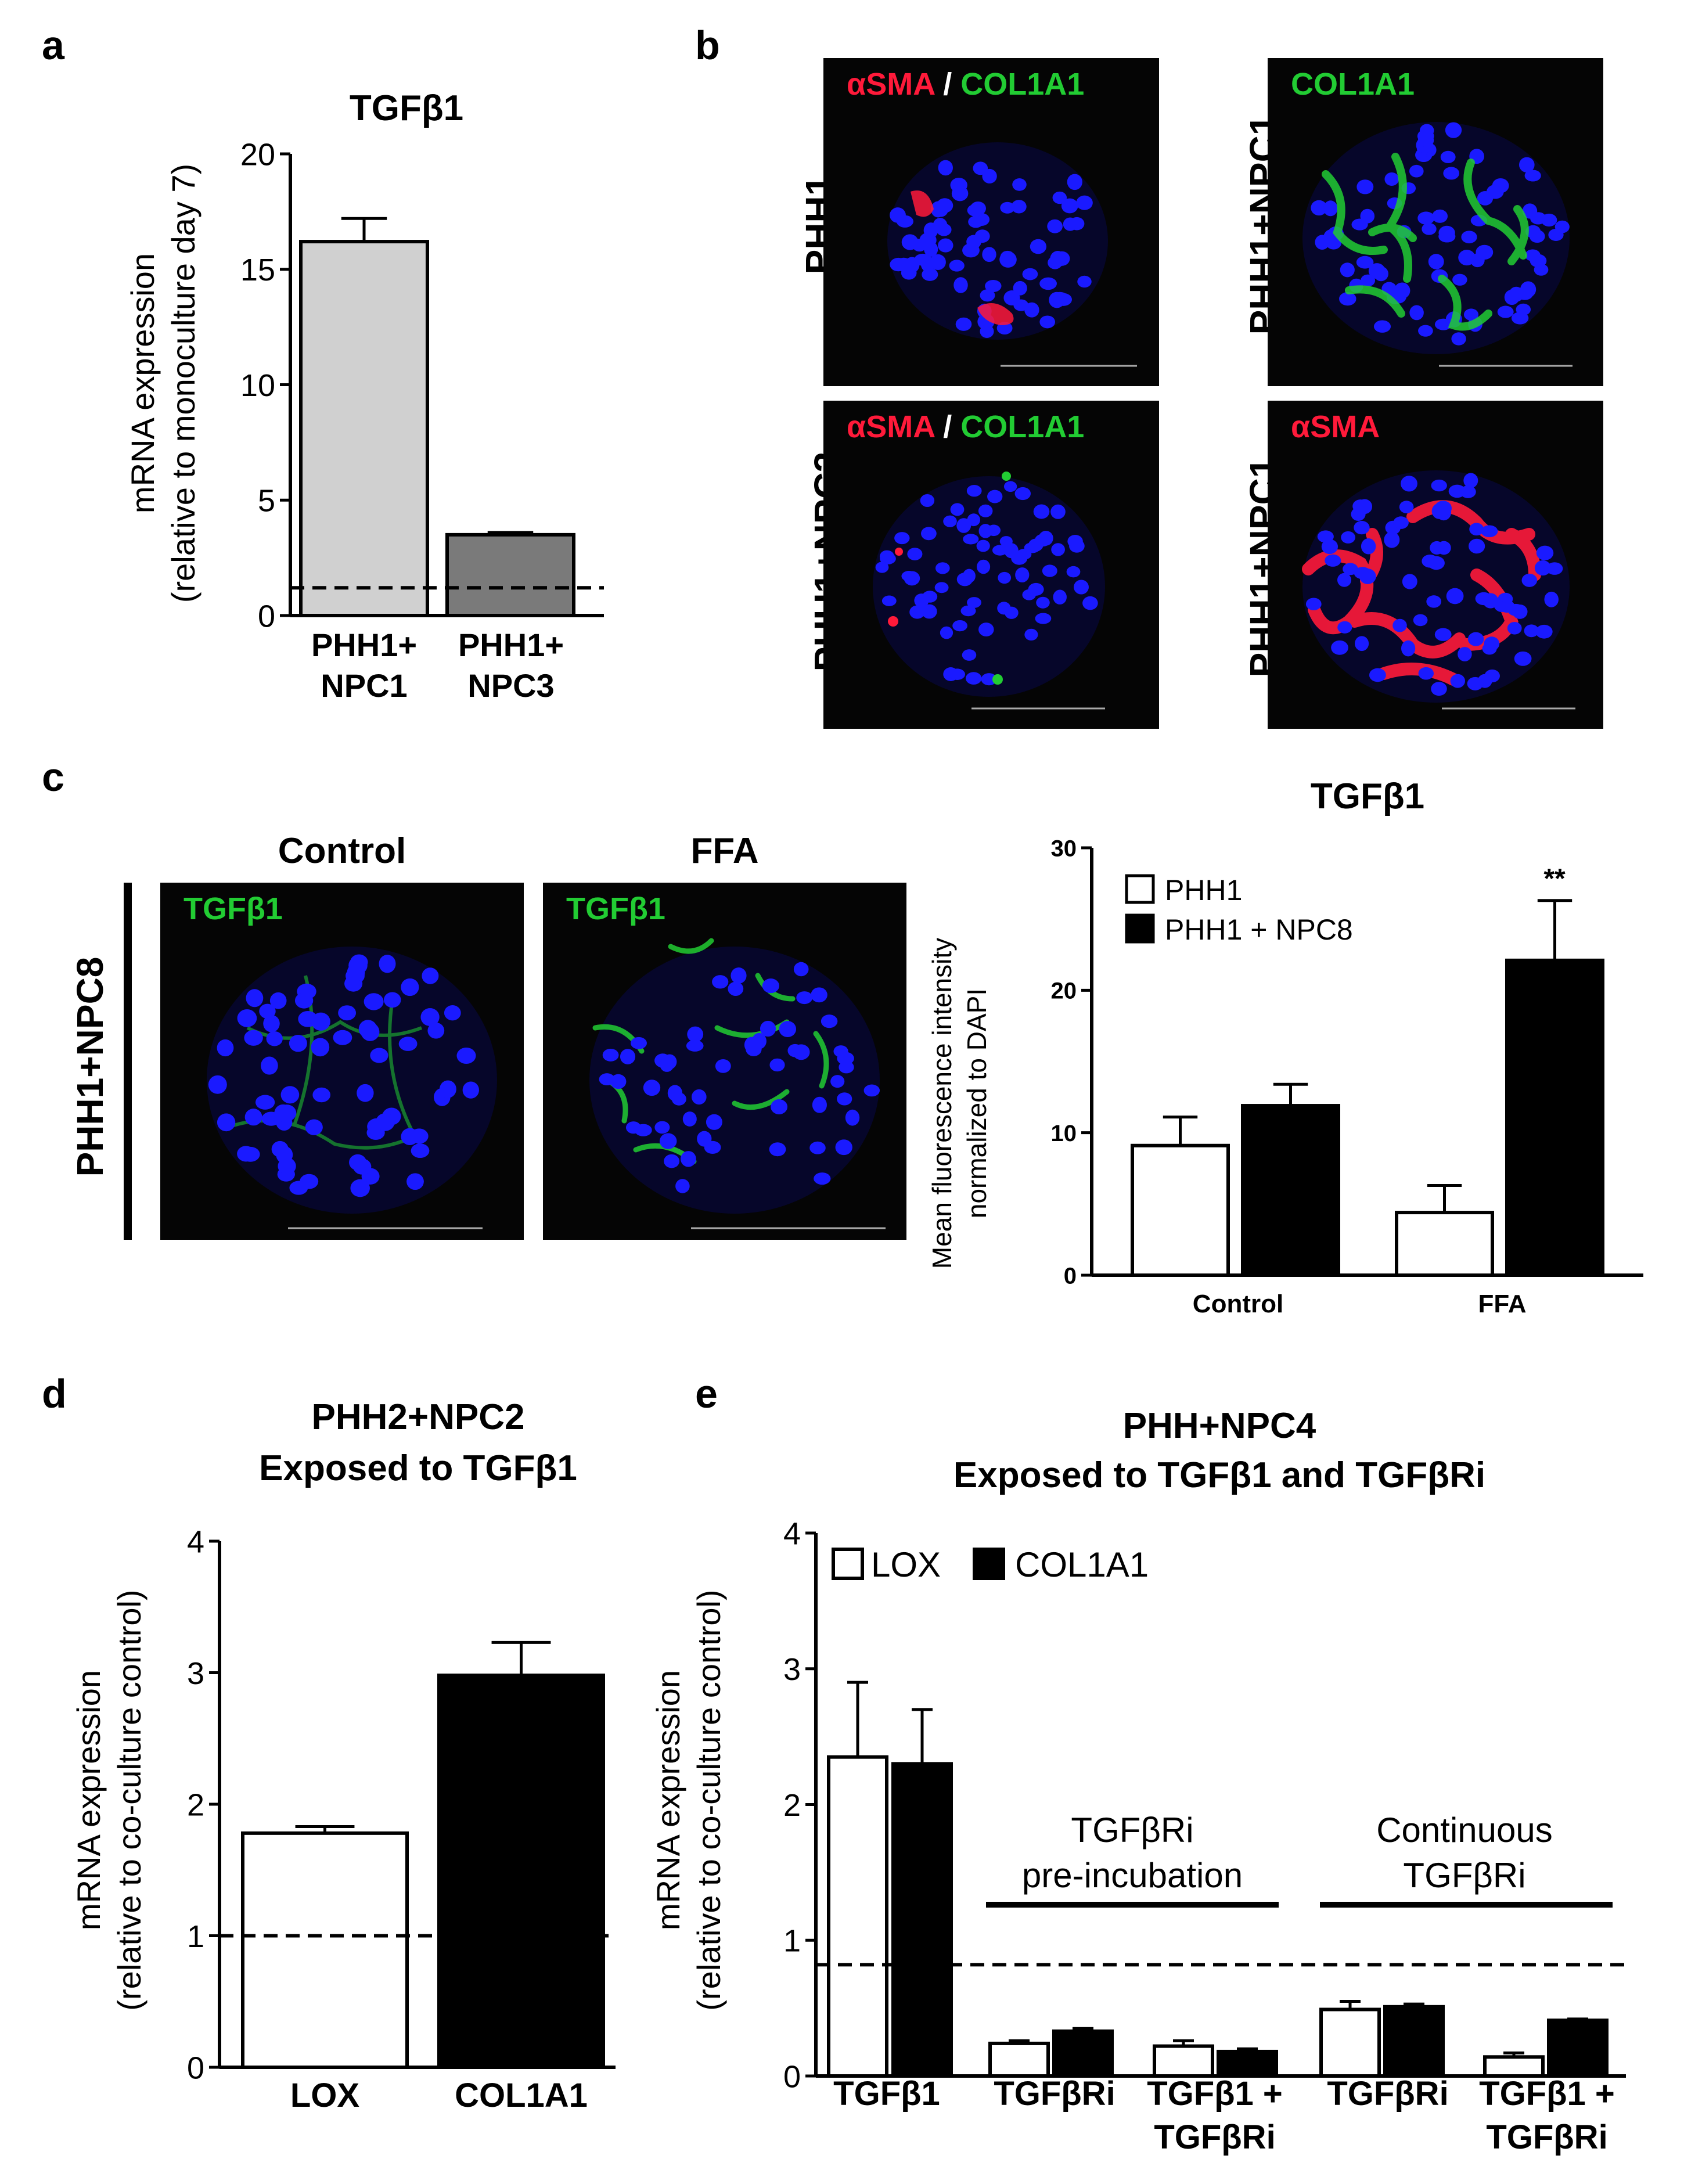 This screenshot has height=2184, width=1702. I want to click on b-micrograph-3-tag: αSMA / COL1A1, so click(965, 427).